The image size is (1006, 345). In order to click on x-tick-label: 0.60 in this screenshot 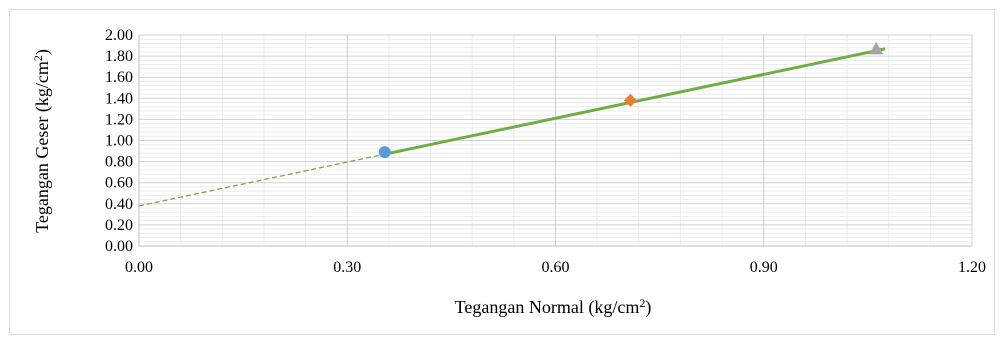, I will do `click(556, 267)`.